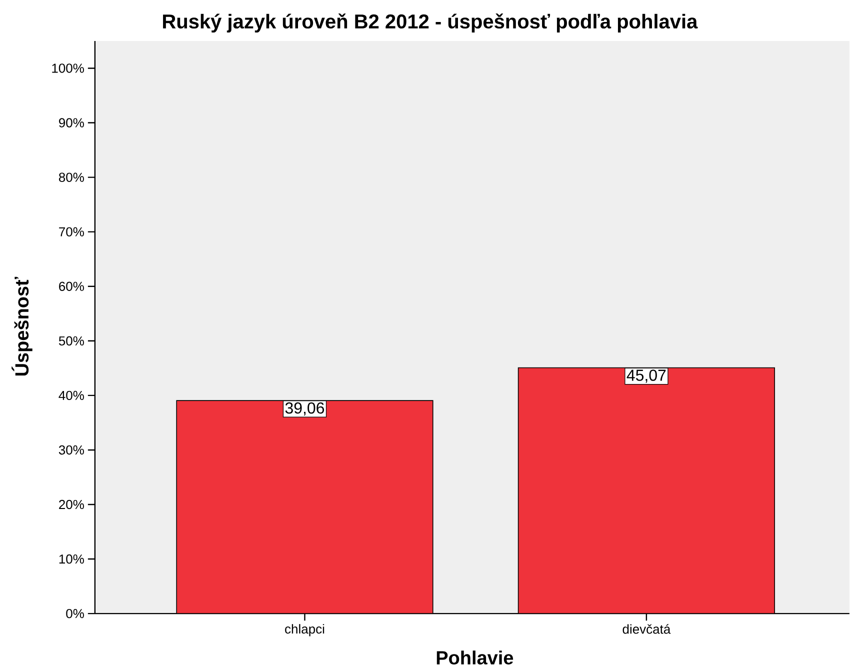 This screenshot has height=670, width=850. Describe the element at coordinates (71, 177) in the screenshot. I see `y-tick-label: 80%` at that location.